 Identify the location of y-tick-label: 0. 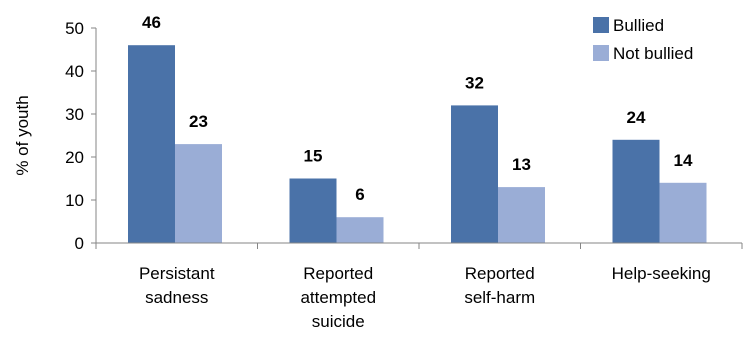
(79, 243).